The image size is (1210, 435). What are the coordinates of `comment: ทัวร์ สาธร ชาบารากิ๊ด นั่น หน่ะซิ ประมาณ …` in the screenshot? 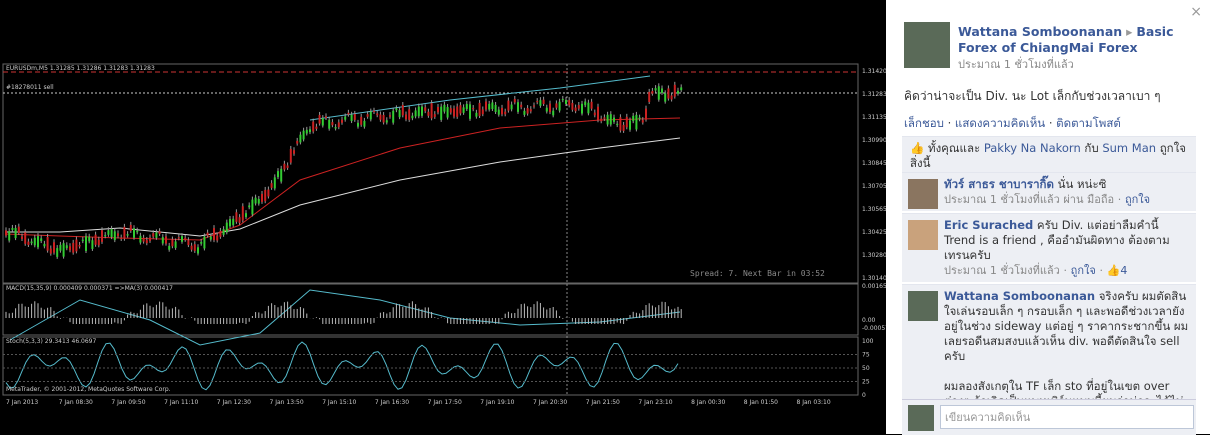 It's located at (1049, 191).